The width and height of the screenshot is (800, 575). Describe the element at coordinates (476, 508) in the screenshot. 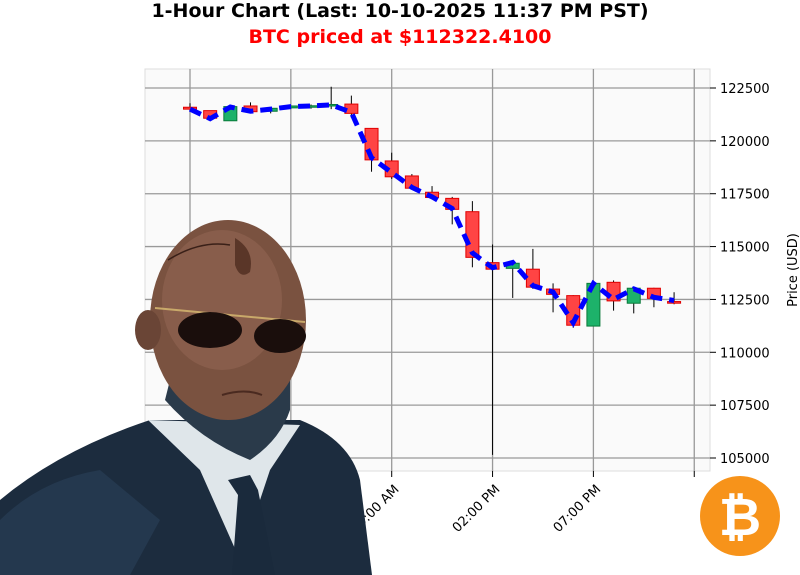

I see `x-tick-label: 02:00 PM` at that location.